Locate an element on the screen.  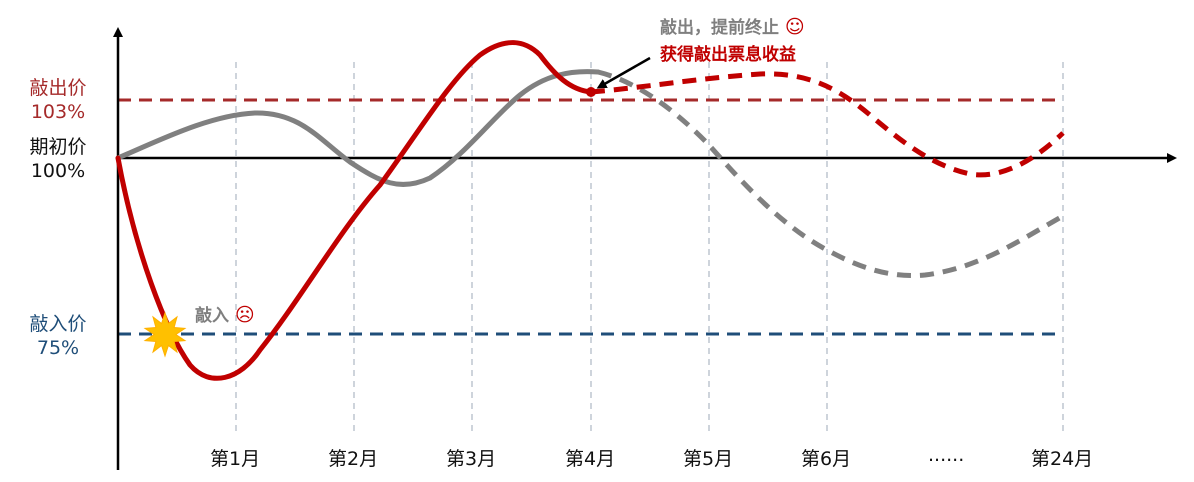
knock-in-annotation: 敲入 ☹ is located at coordinates (225, 313).